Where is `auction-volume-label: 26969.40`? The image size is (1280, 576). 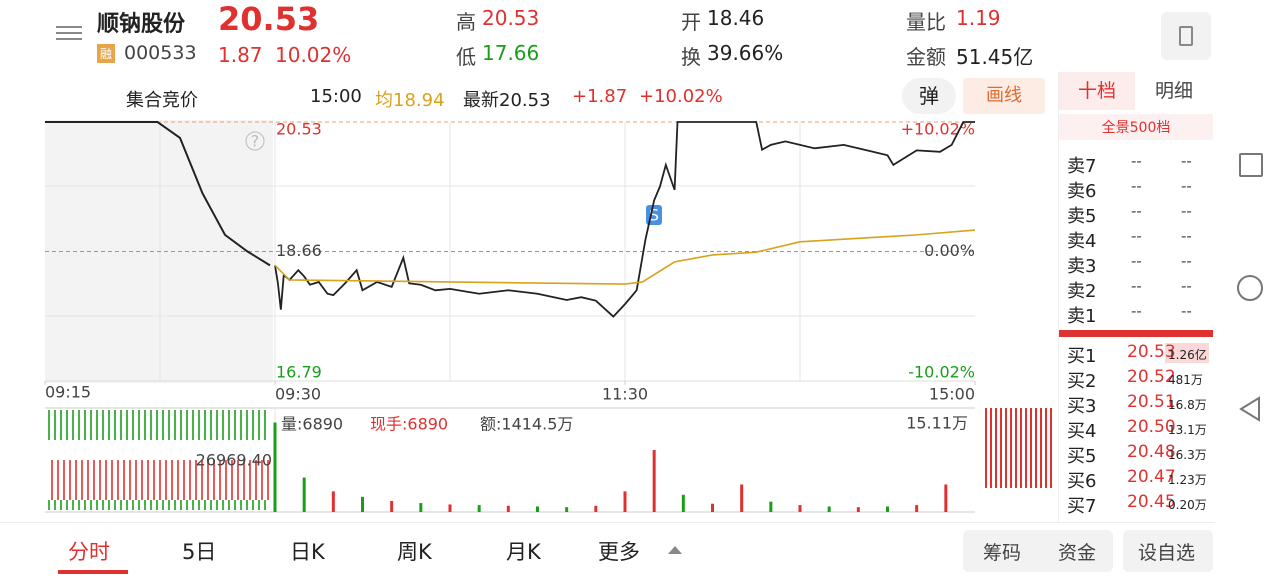
auction-volume-label: 26969.40 is located at coordinates (234, 460).